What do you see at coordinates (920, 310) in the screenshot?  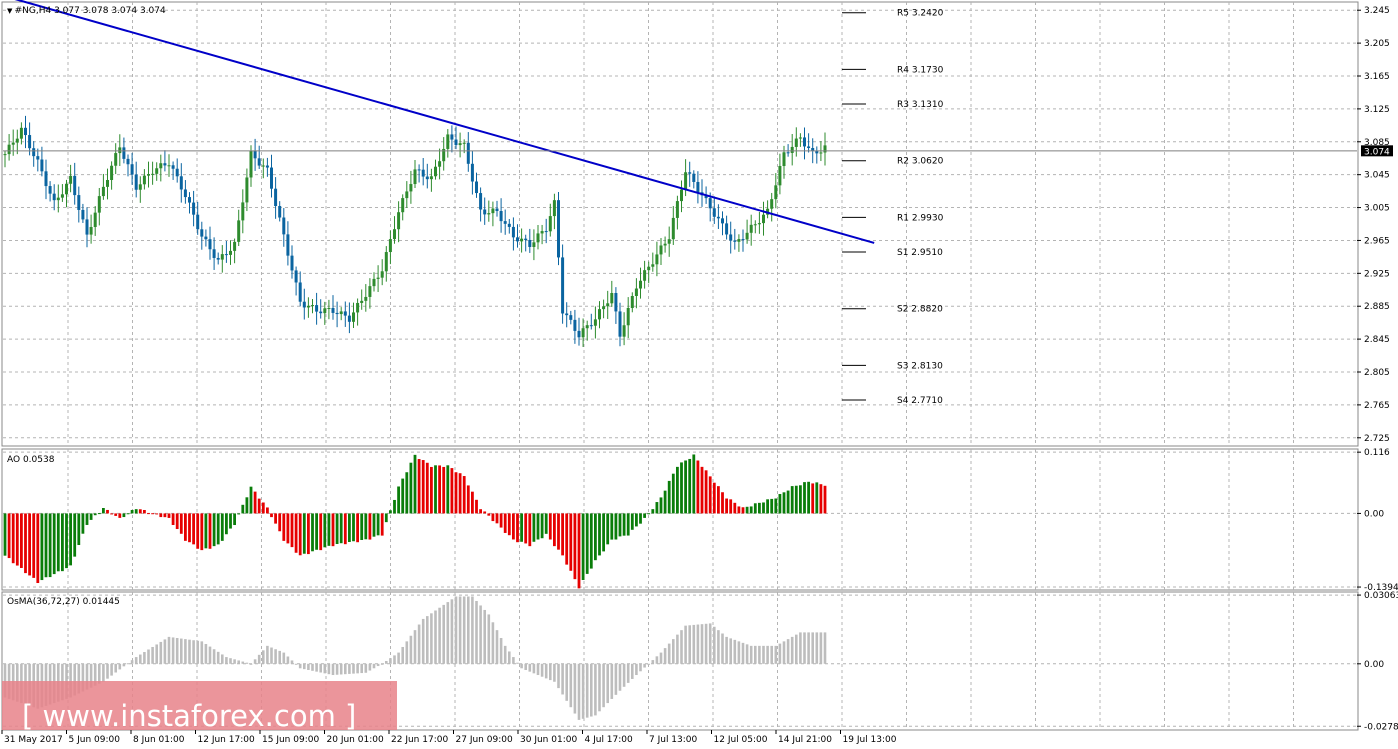 I see `pivot-label: S2 2.8820` at bounding box center [920, 310].